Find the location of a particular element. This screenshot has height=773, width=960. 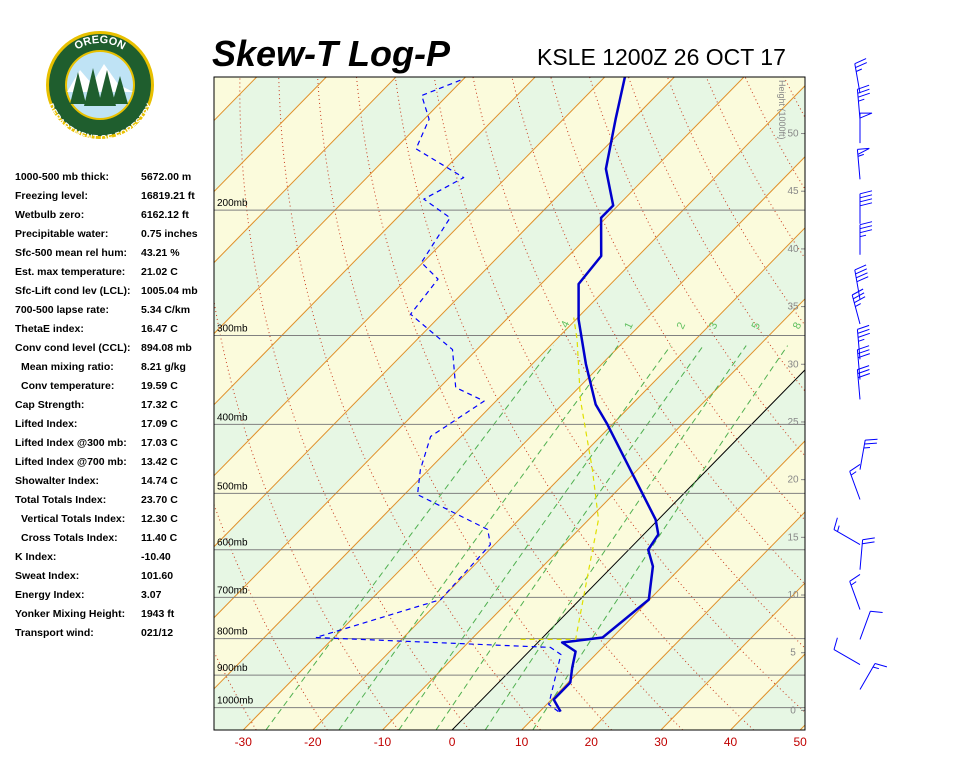

index-value: 19.59 C is located at coordinates (159, 386).